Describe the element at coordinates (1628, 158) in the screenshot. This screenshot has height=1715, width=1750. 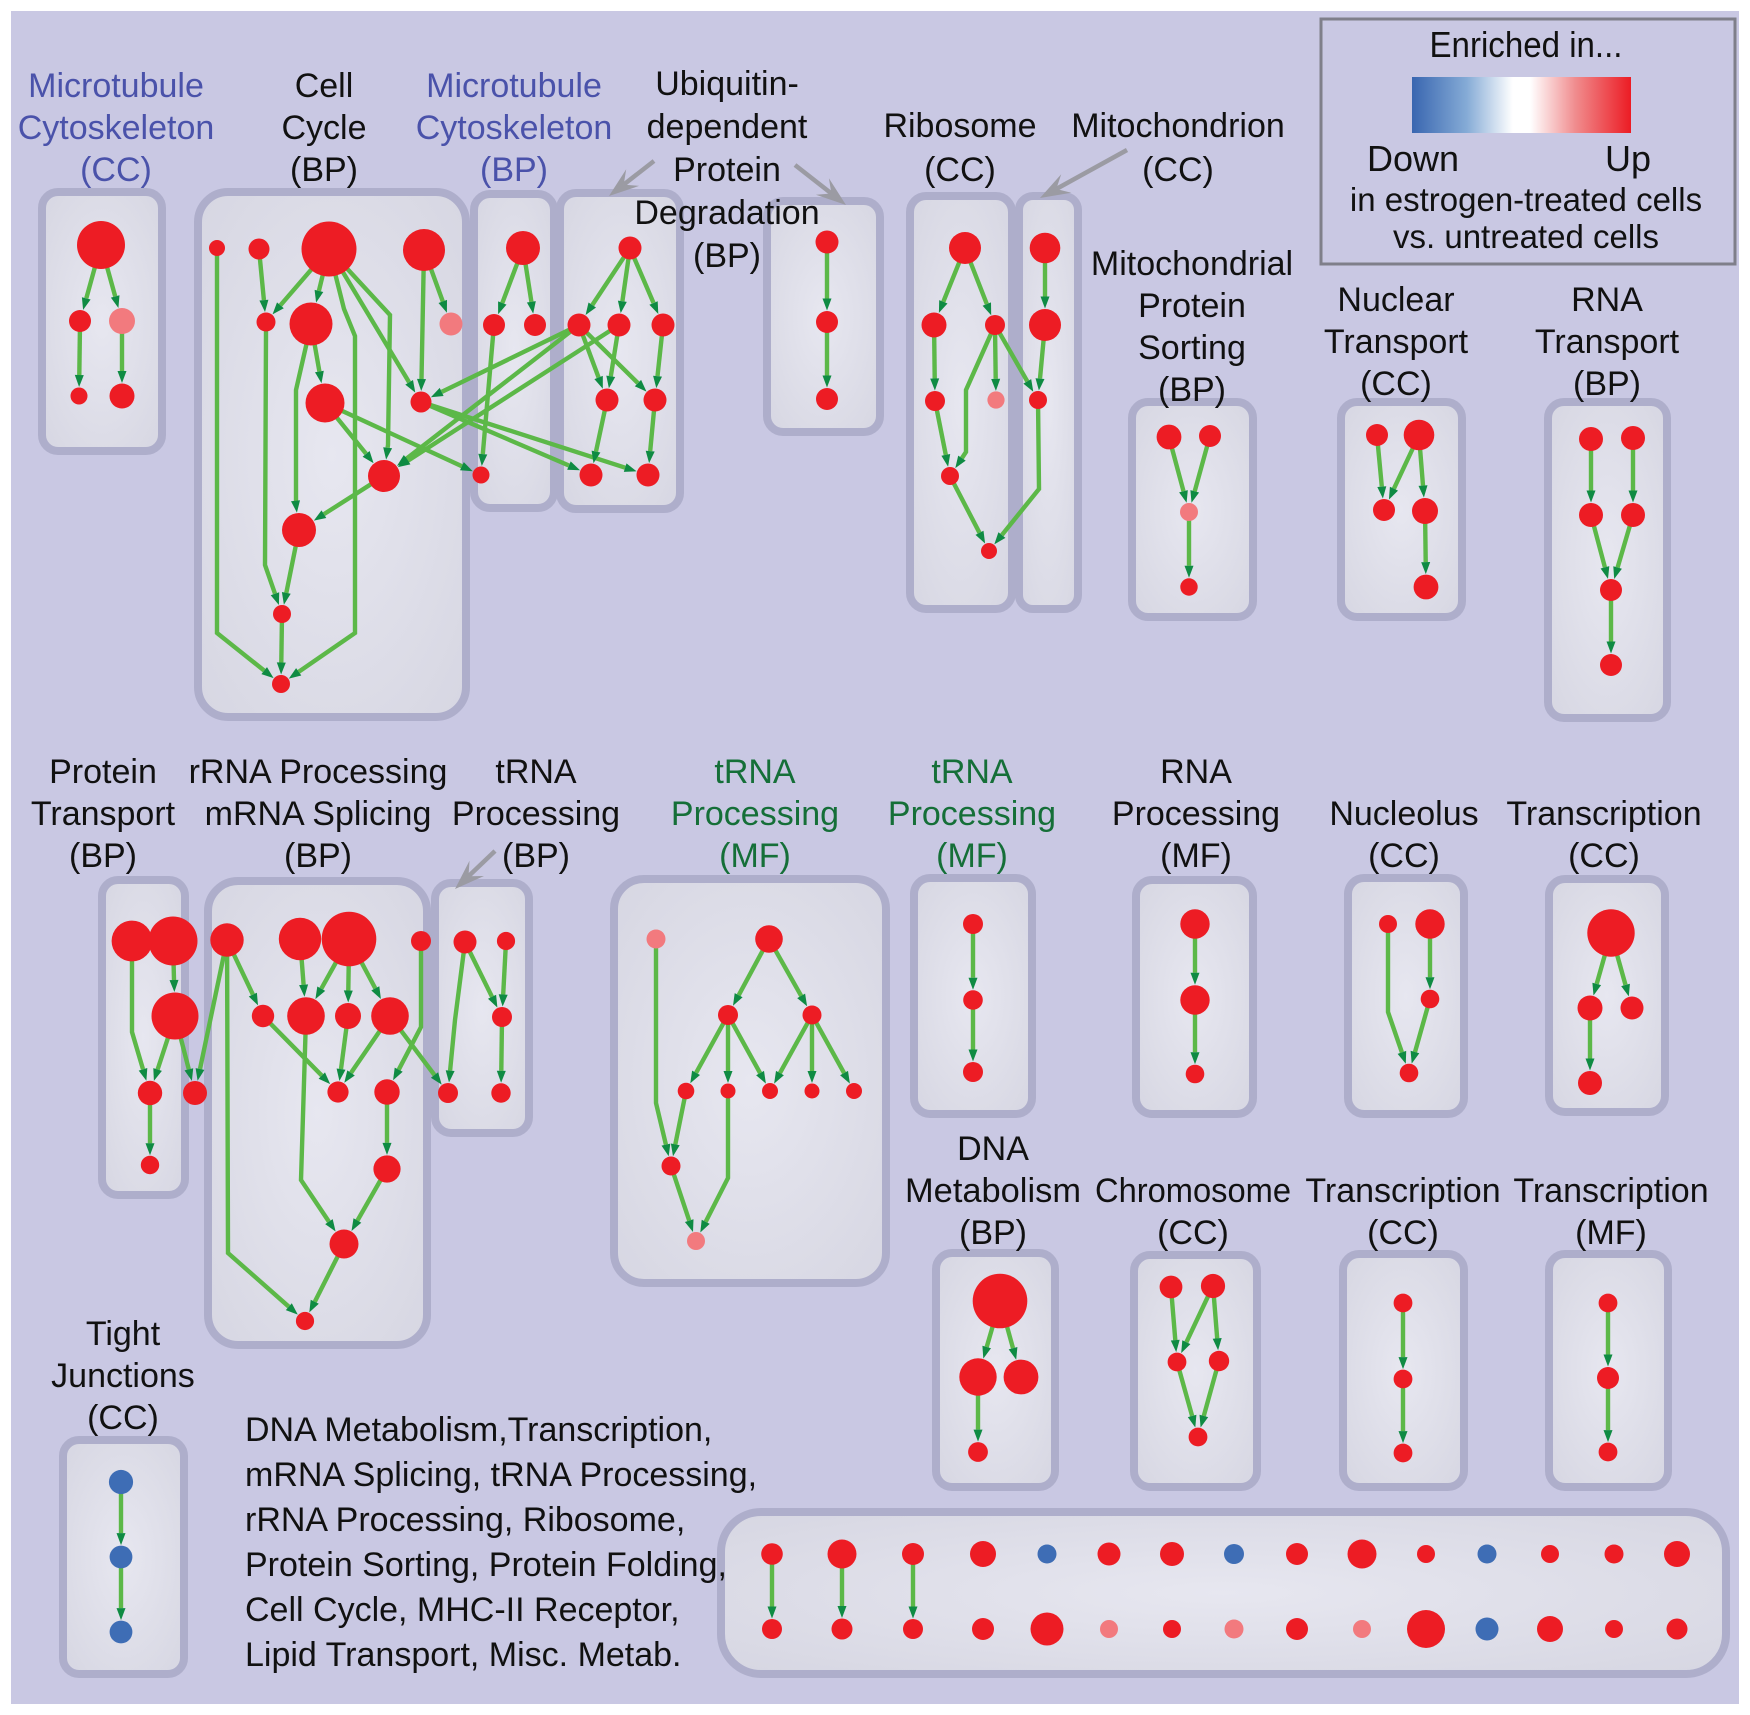
I see `svg-text: Up` at that location.